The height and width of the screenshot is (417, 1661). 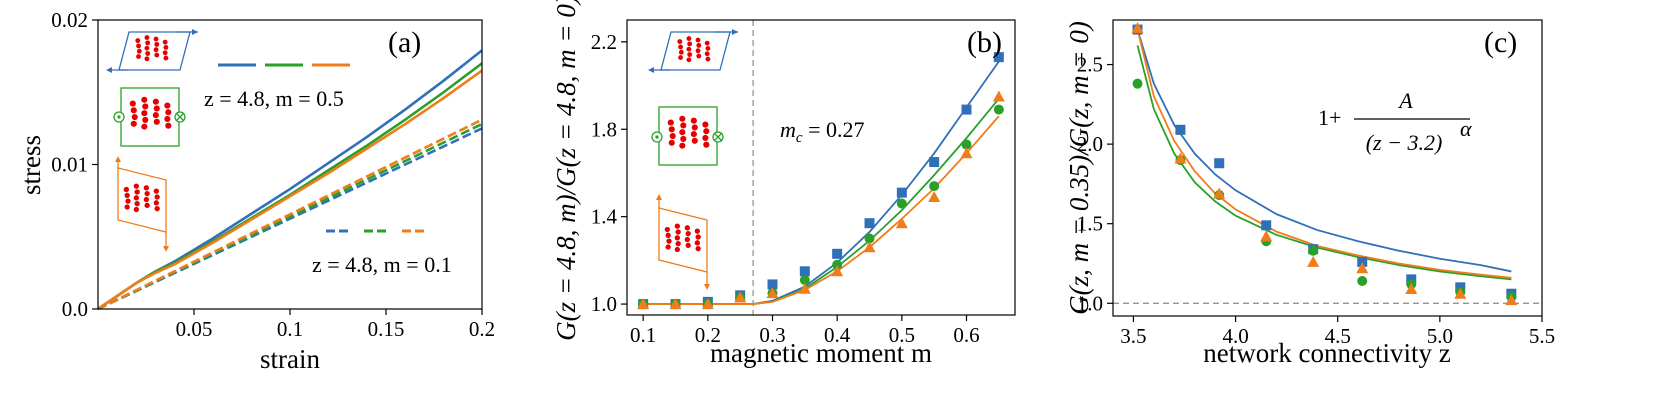 What do you see at coordinates (1405, 100) in the screenshot?
I see `formula-numerator: A` at bounding box center [1405, 100].